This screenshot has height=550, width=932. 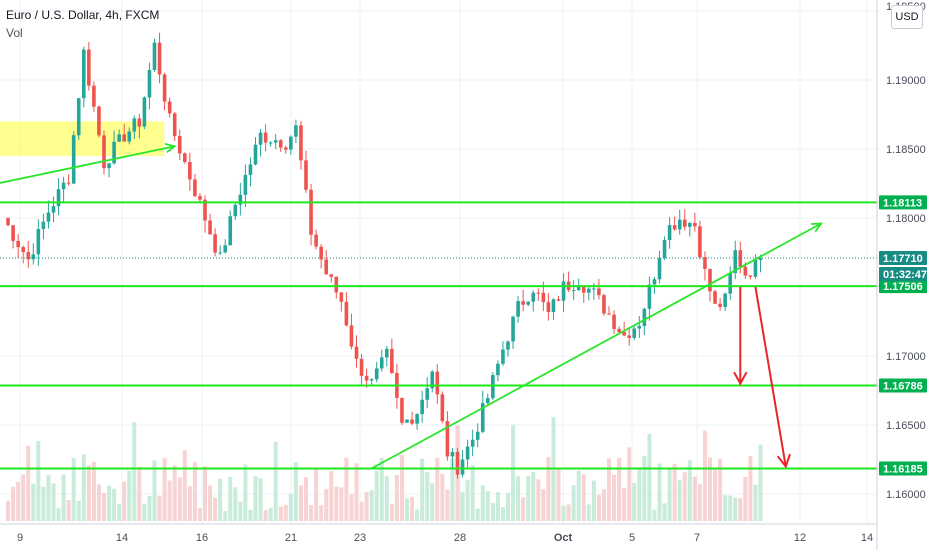 I want to click on down-arrow, so click(x=770, y=376).